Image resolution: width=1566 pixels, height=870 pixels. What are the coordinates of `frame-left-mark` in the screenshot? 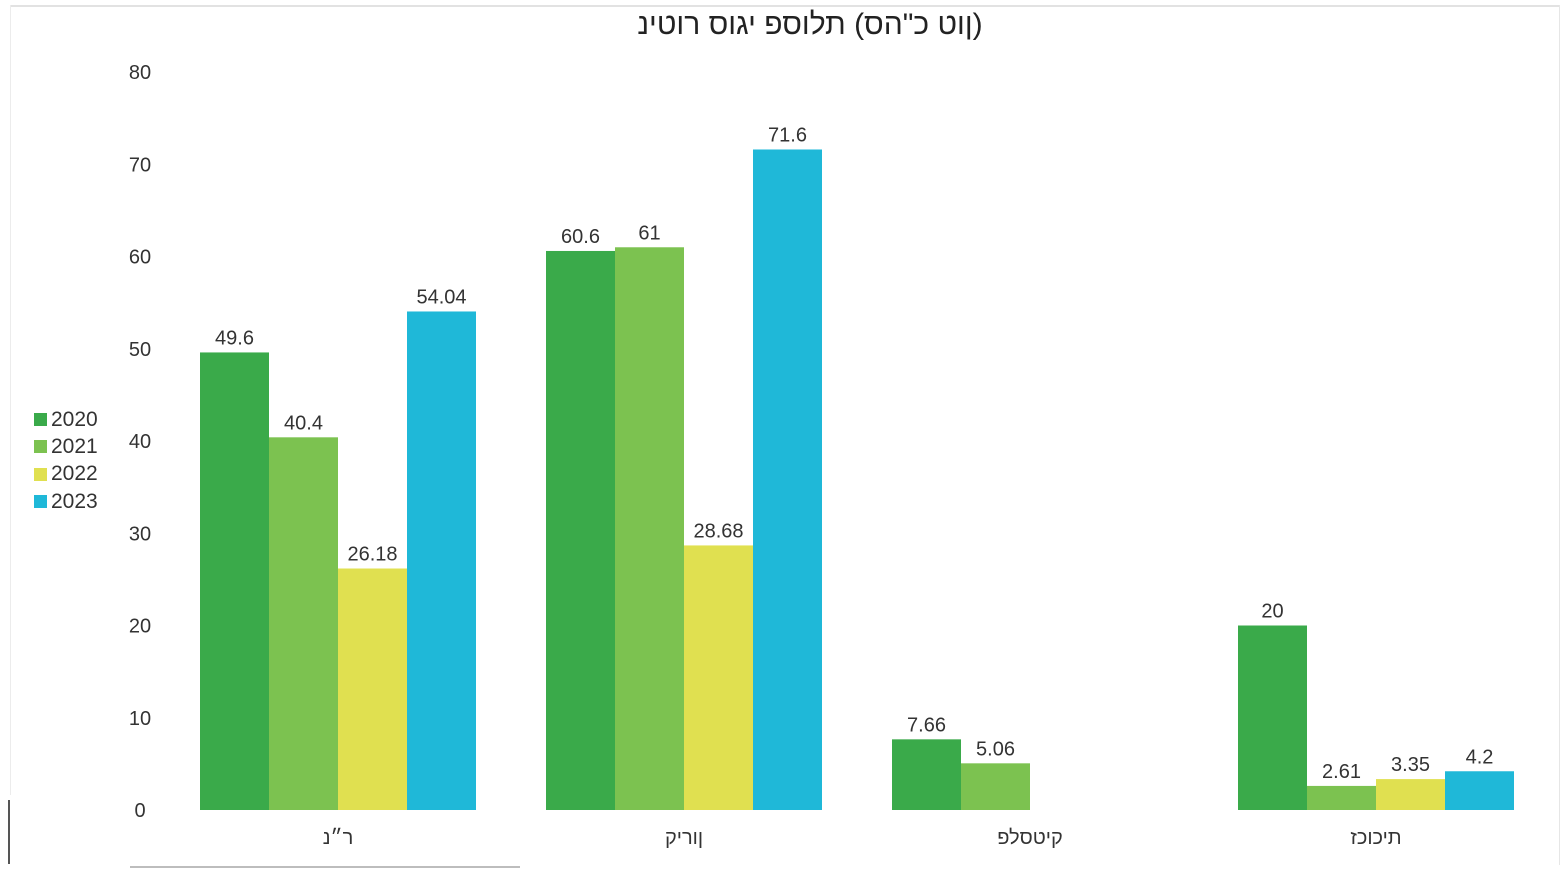 It's located at (9, 832).